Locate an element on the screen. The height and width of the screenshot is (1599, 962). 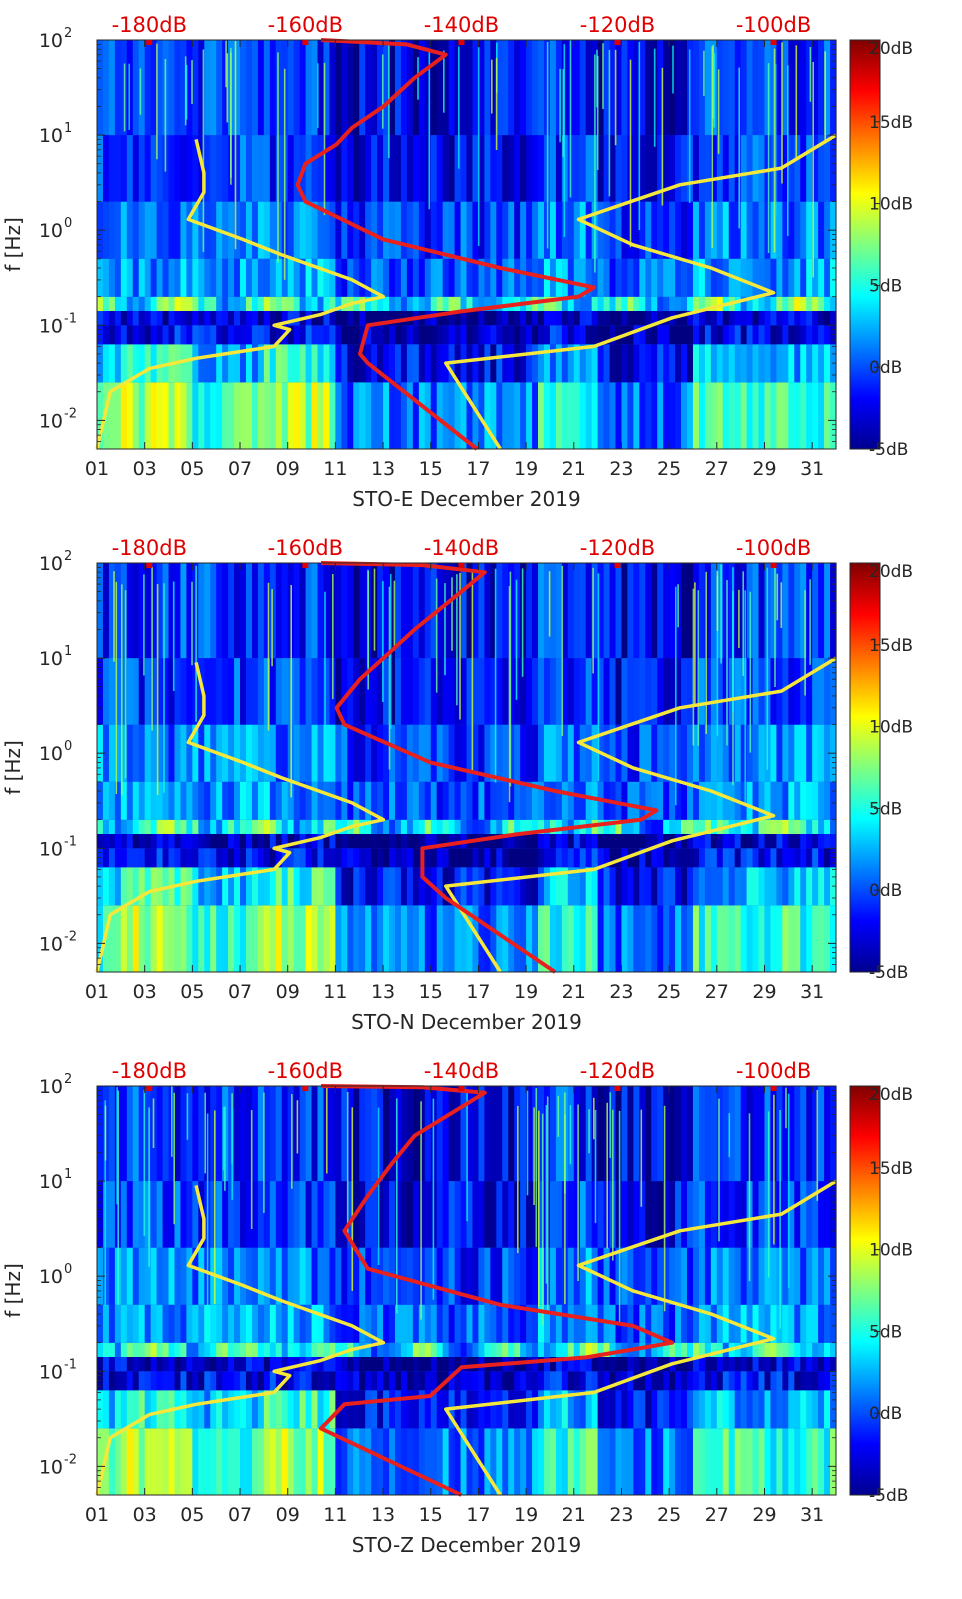
x-tick-label: 19 is located at coordinates (526, 1515).